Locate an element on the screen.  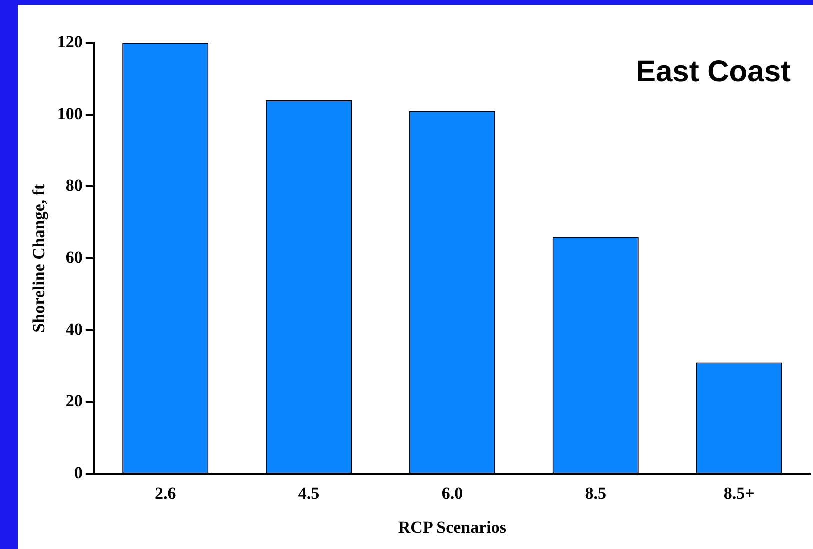
x-tick-label: 8.5+ is located at coordinates (739, 493).